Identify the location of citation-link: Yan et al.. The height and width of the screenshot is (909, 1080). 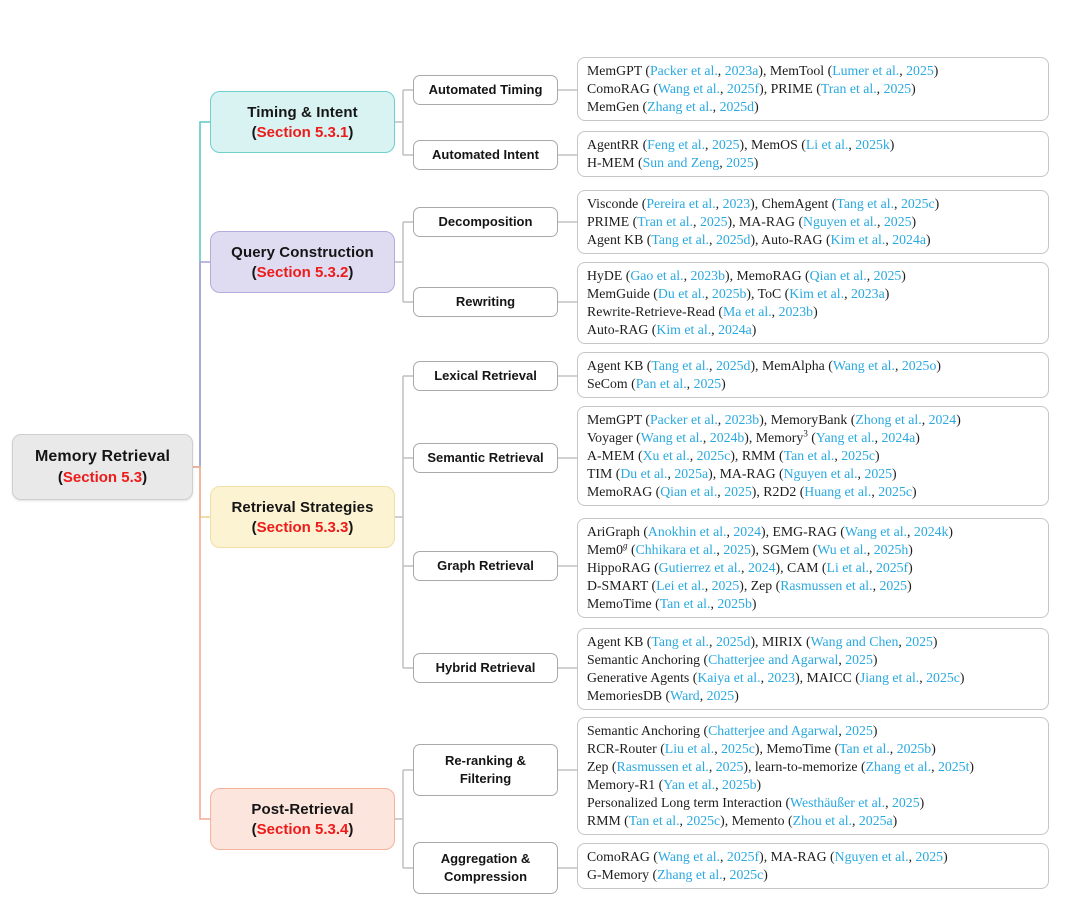
(689, 784).